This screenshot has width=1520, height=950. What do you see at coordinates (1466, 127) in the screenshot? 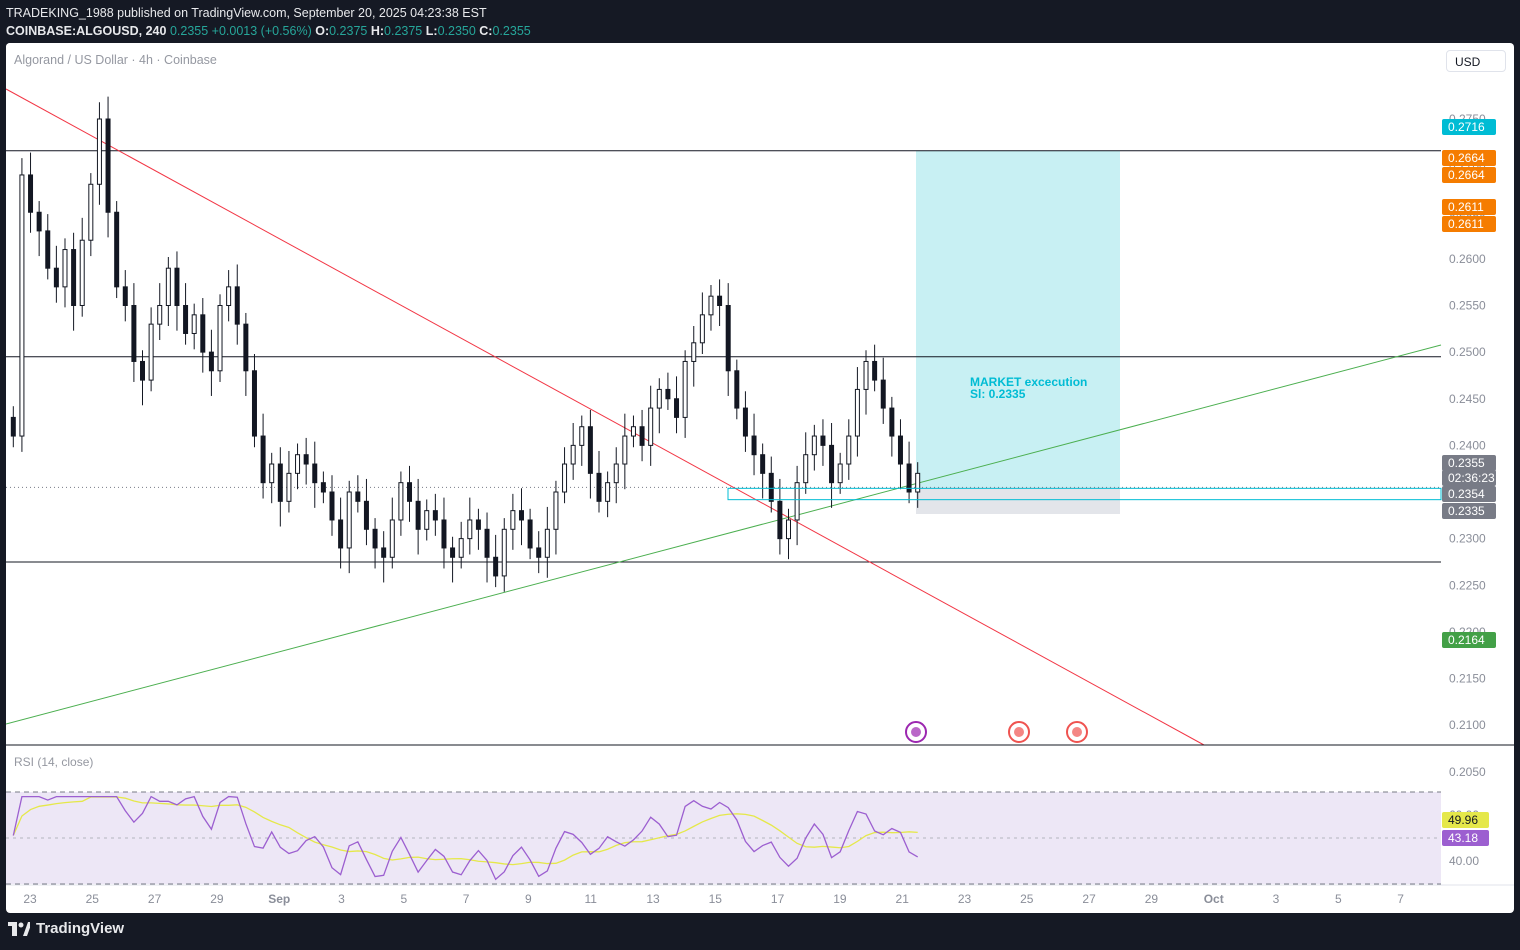
I see `price-tag-label: 0.2716` at bounding box center [1466, 127].